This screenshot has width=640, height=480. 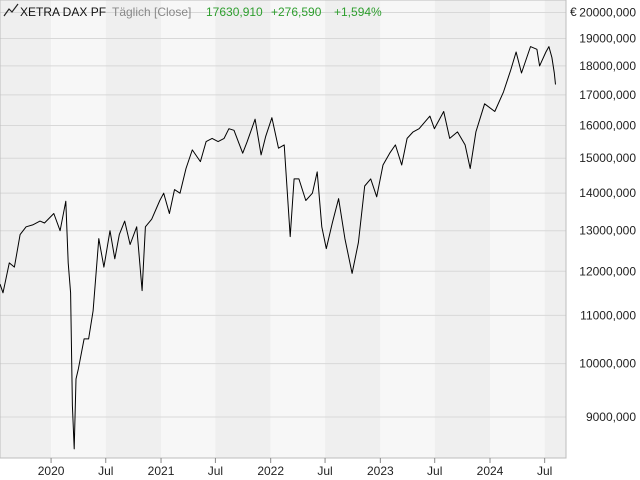 What do you see at coordinates (607, 158) in the screenshot?
I see `y-tick-label: 15000,000` at bounding box center [607, 158].